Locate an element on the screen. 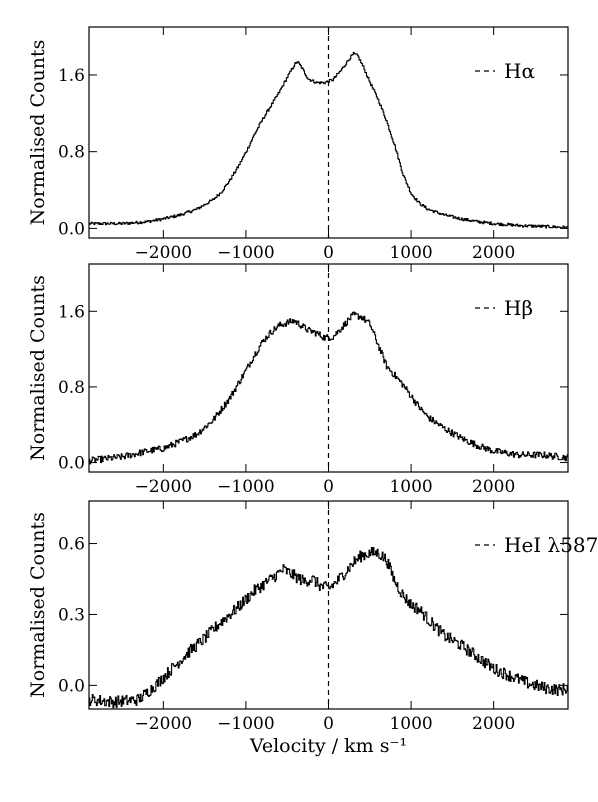 The height and width of the screenshot is (802, 598). legend-label: Hβ is located at coordinates (518, 308).